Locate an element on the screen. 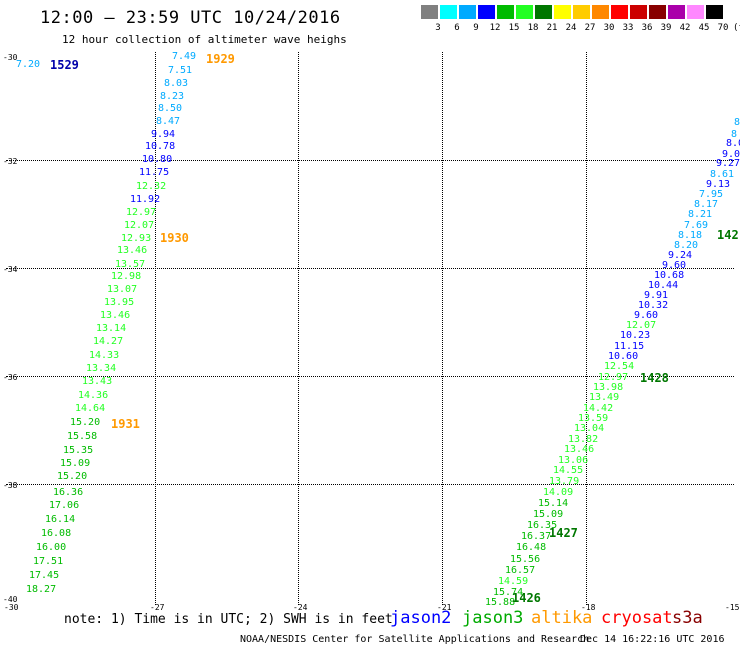 The height and width of the screenshot is (650, 740). wave-height-value: 14.27 is located at coordinates (108, 341).